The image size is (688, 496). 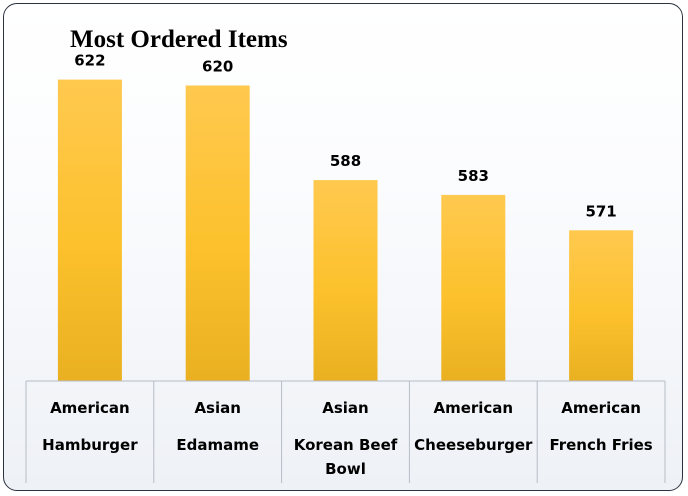 I want to click on data-label: 622, so click(x=89, y=61).